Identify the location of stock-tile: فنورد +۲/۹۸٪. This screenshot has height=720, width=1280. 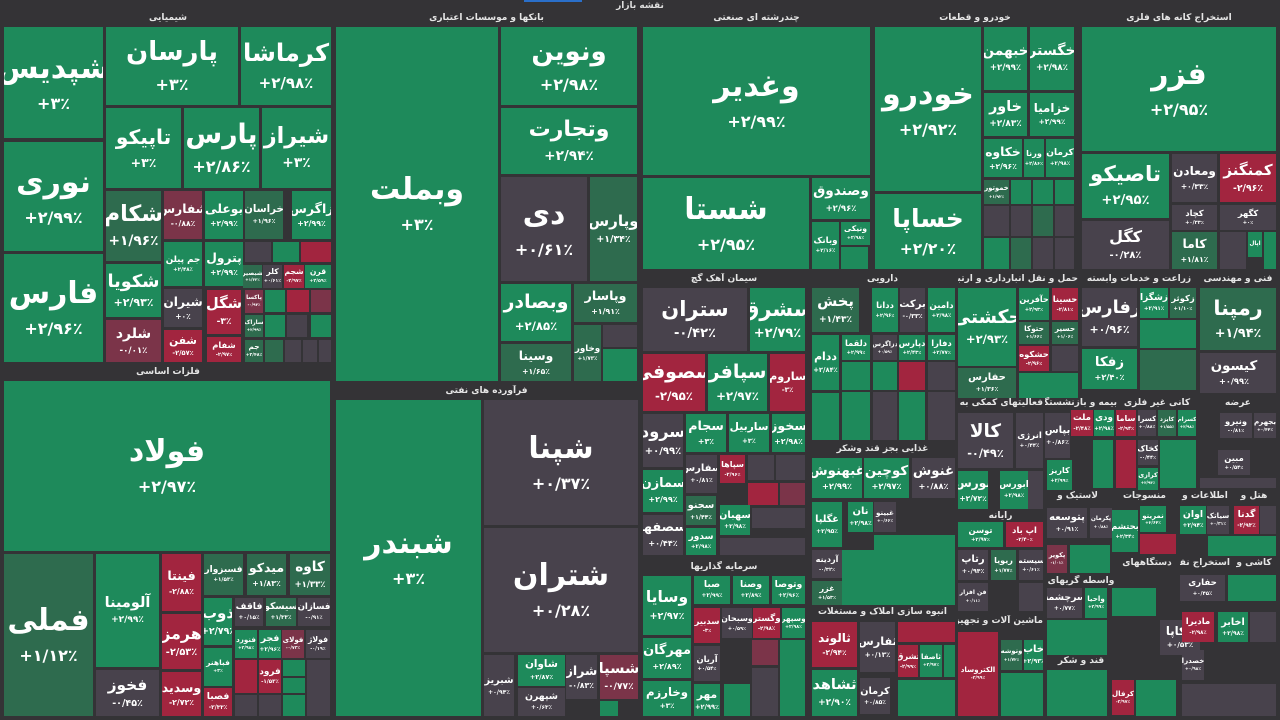
(246, 644).